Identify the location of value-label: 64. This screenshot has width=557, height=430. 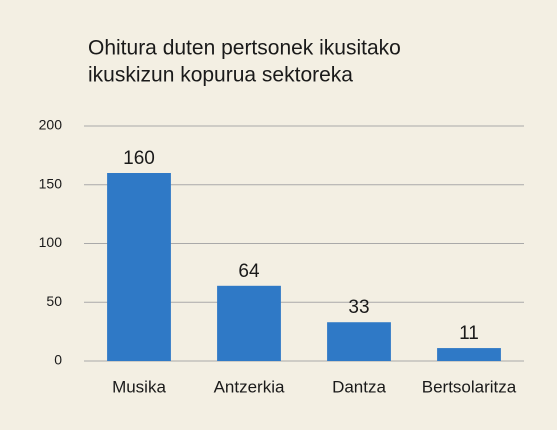
(249, 271).